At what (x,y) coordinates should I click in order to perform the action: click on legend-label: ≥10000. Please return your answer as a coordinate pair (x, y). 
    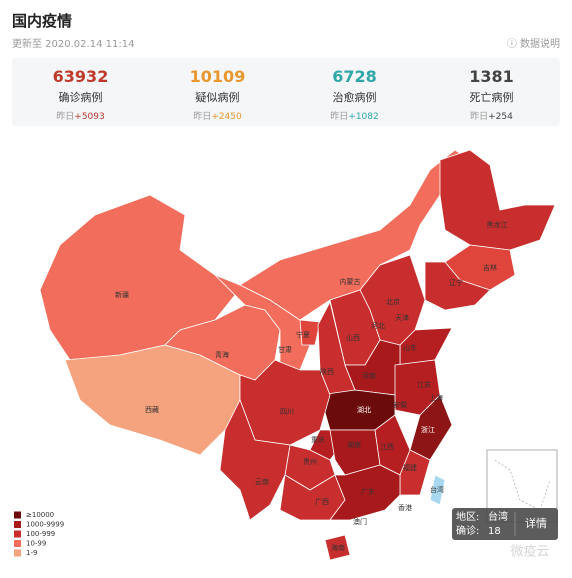
    Looking at the image, I should click on (40, 515).